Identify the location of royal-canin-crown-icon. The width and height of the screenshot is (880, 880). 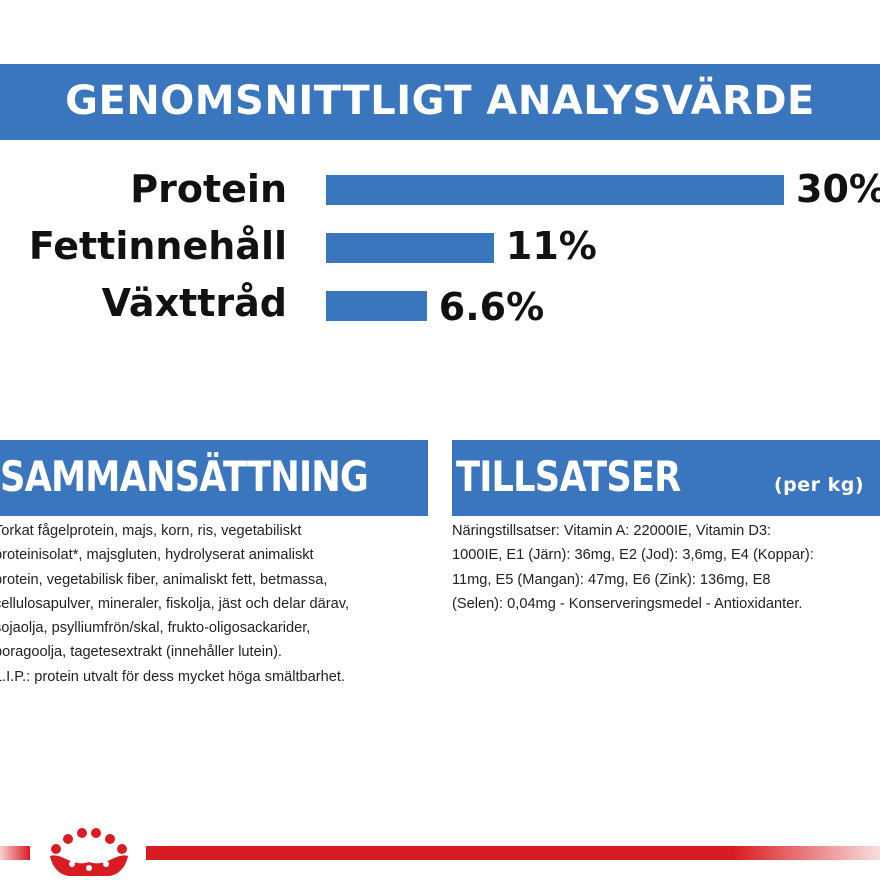
(89, 852).